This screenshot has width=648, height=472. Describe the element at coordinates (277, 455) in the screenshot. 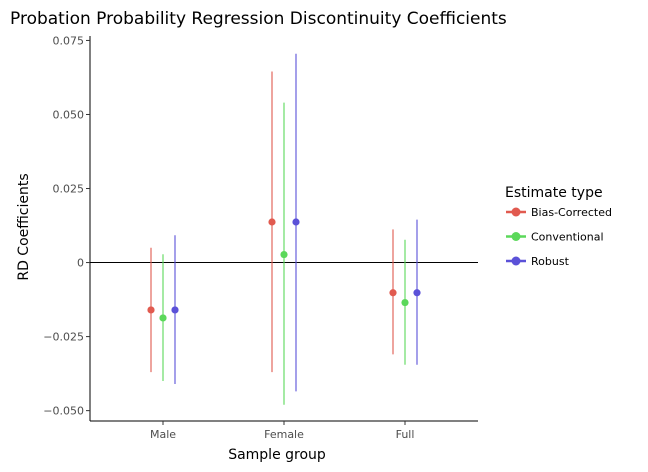

I see `x-axis-title: Sample group` at that location.